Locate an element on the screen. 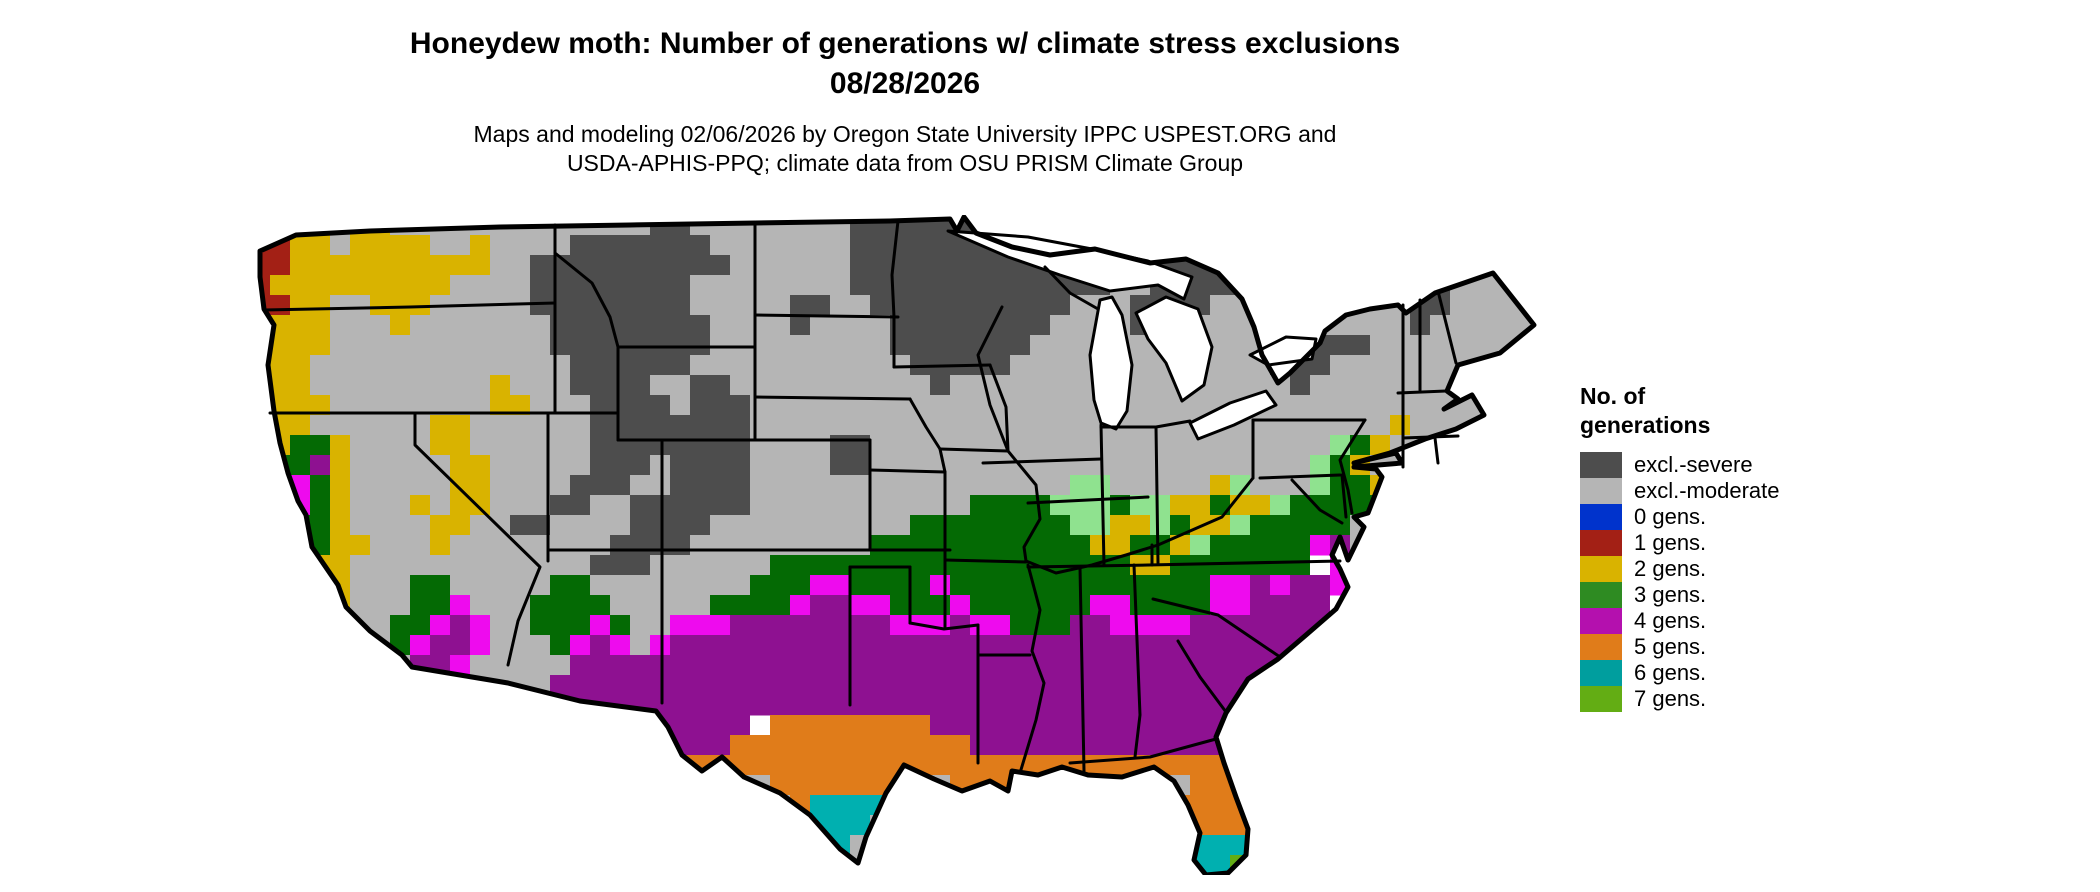 Image resolution: width=2100 pixels, height=892 pixels. legend-item: 1 gens. is located at coordinates (1780, 543).